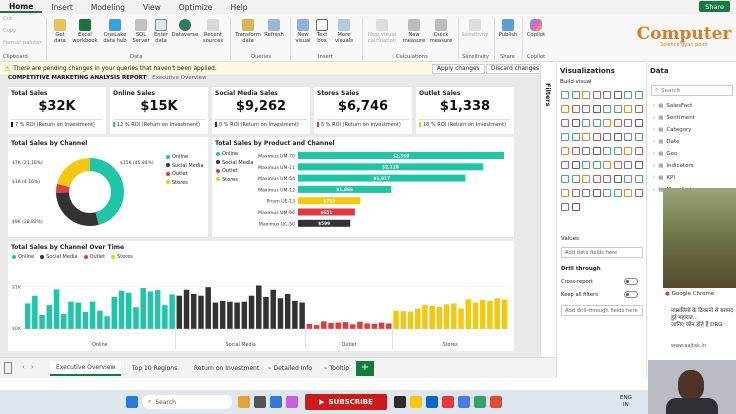  Describe the element at coordinates (665, 154) in the screenshot. I see `data-table-item: › ▦ Geo` at that location.